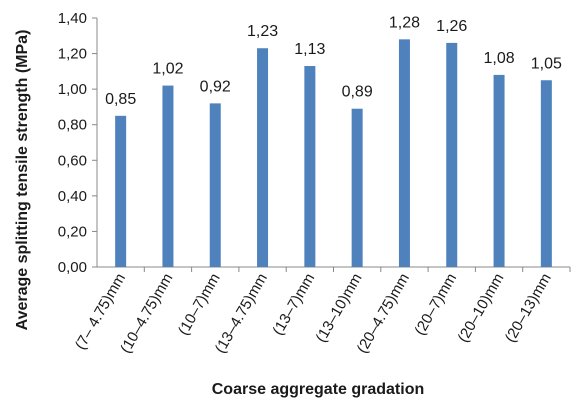 Image resolution: width=585 pixels, height=398 pixels. I want to click on y-tick-label: 1,40, so click(72, 18).